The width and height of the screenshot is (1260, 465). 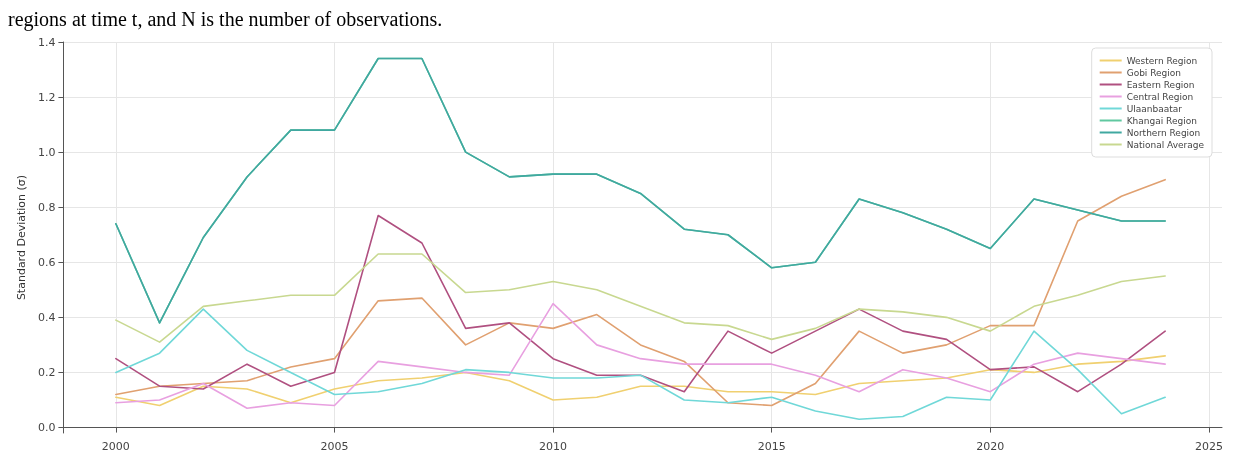 What do you see at coordinates (46, 42) in the screenshot?
I see `y-tick-label: 1.4` at bounding box center [46, 42].